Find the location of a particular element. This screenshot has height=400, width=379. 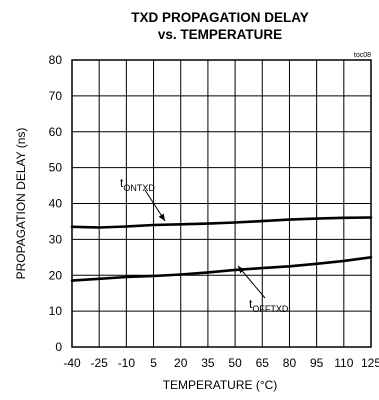

series-line-tofftxd is located at coordinates (221, 268).